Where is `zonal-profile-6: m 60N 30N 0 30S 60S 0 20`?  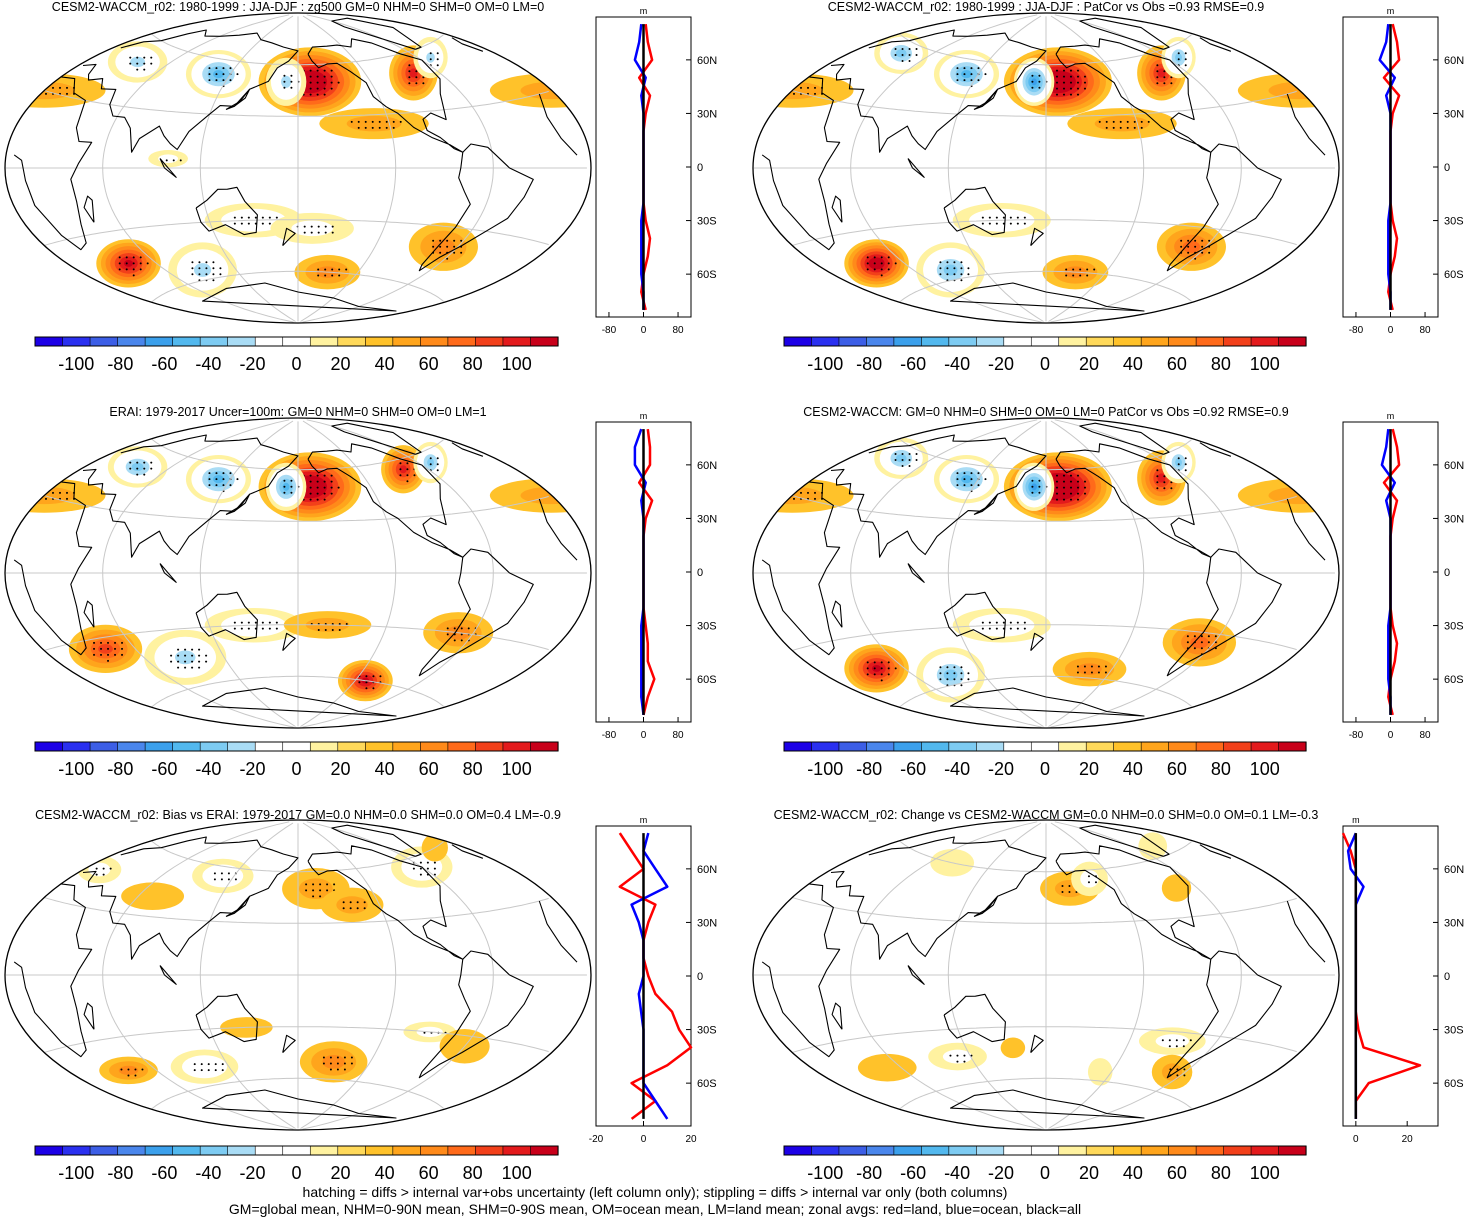 zonal-profile-6: m 60N 30N 0 30S 60S 0 20 is located at coordinates (1402, 980).